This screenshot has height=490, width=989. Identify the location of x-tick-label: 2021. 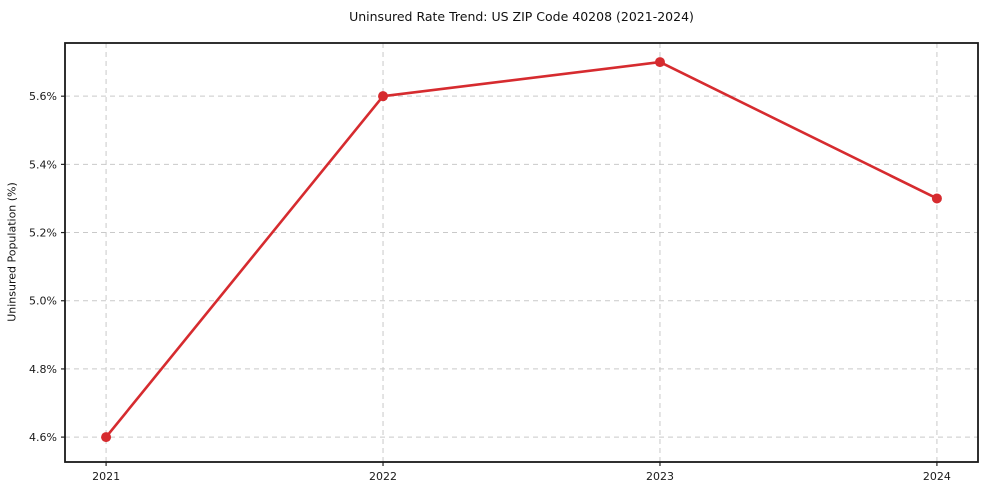
(106, 476).